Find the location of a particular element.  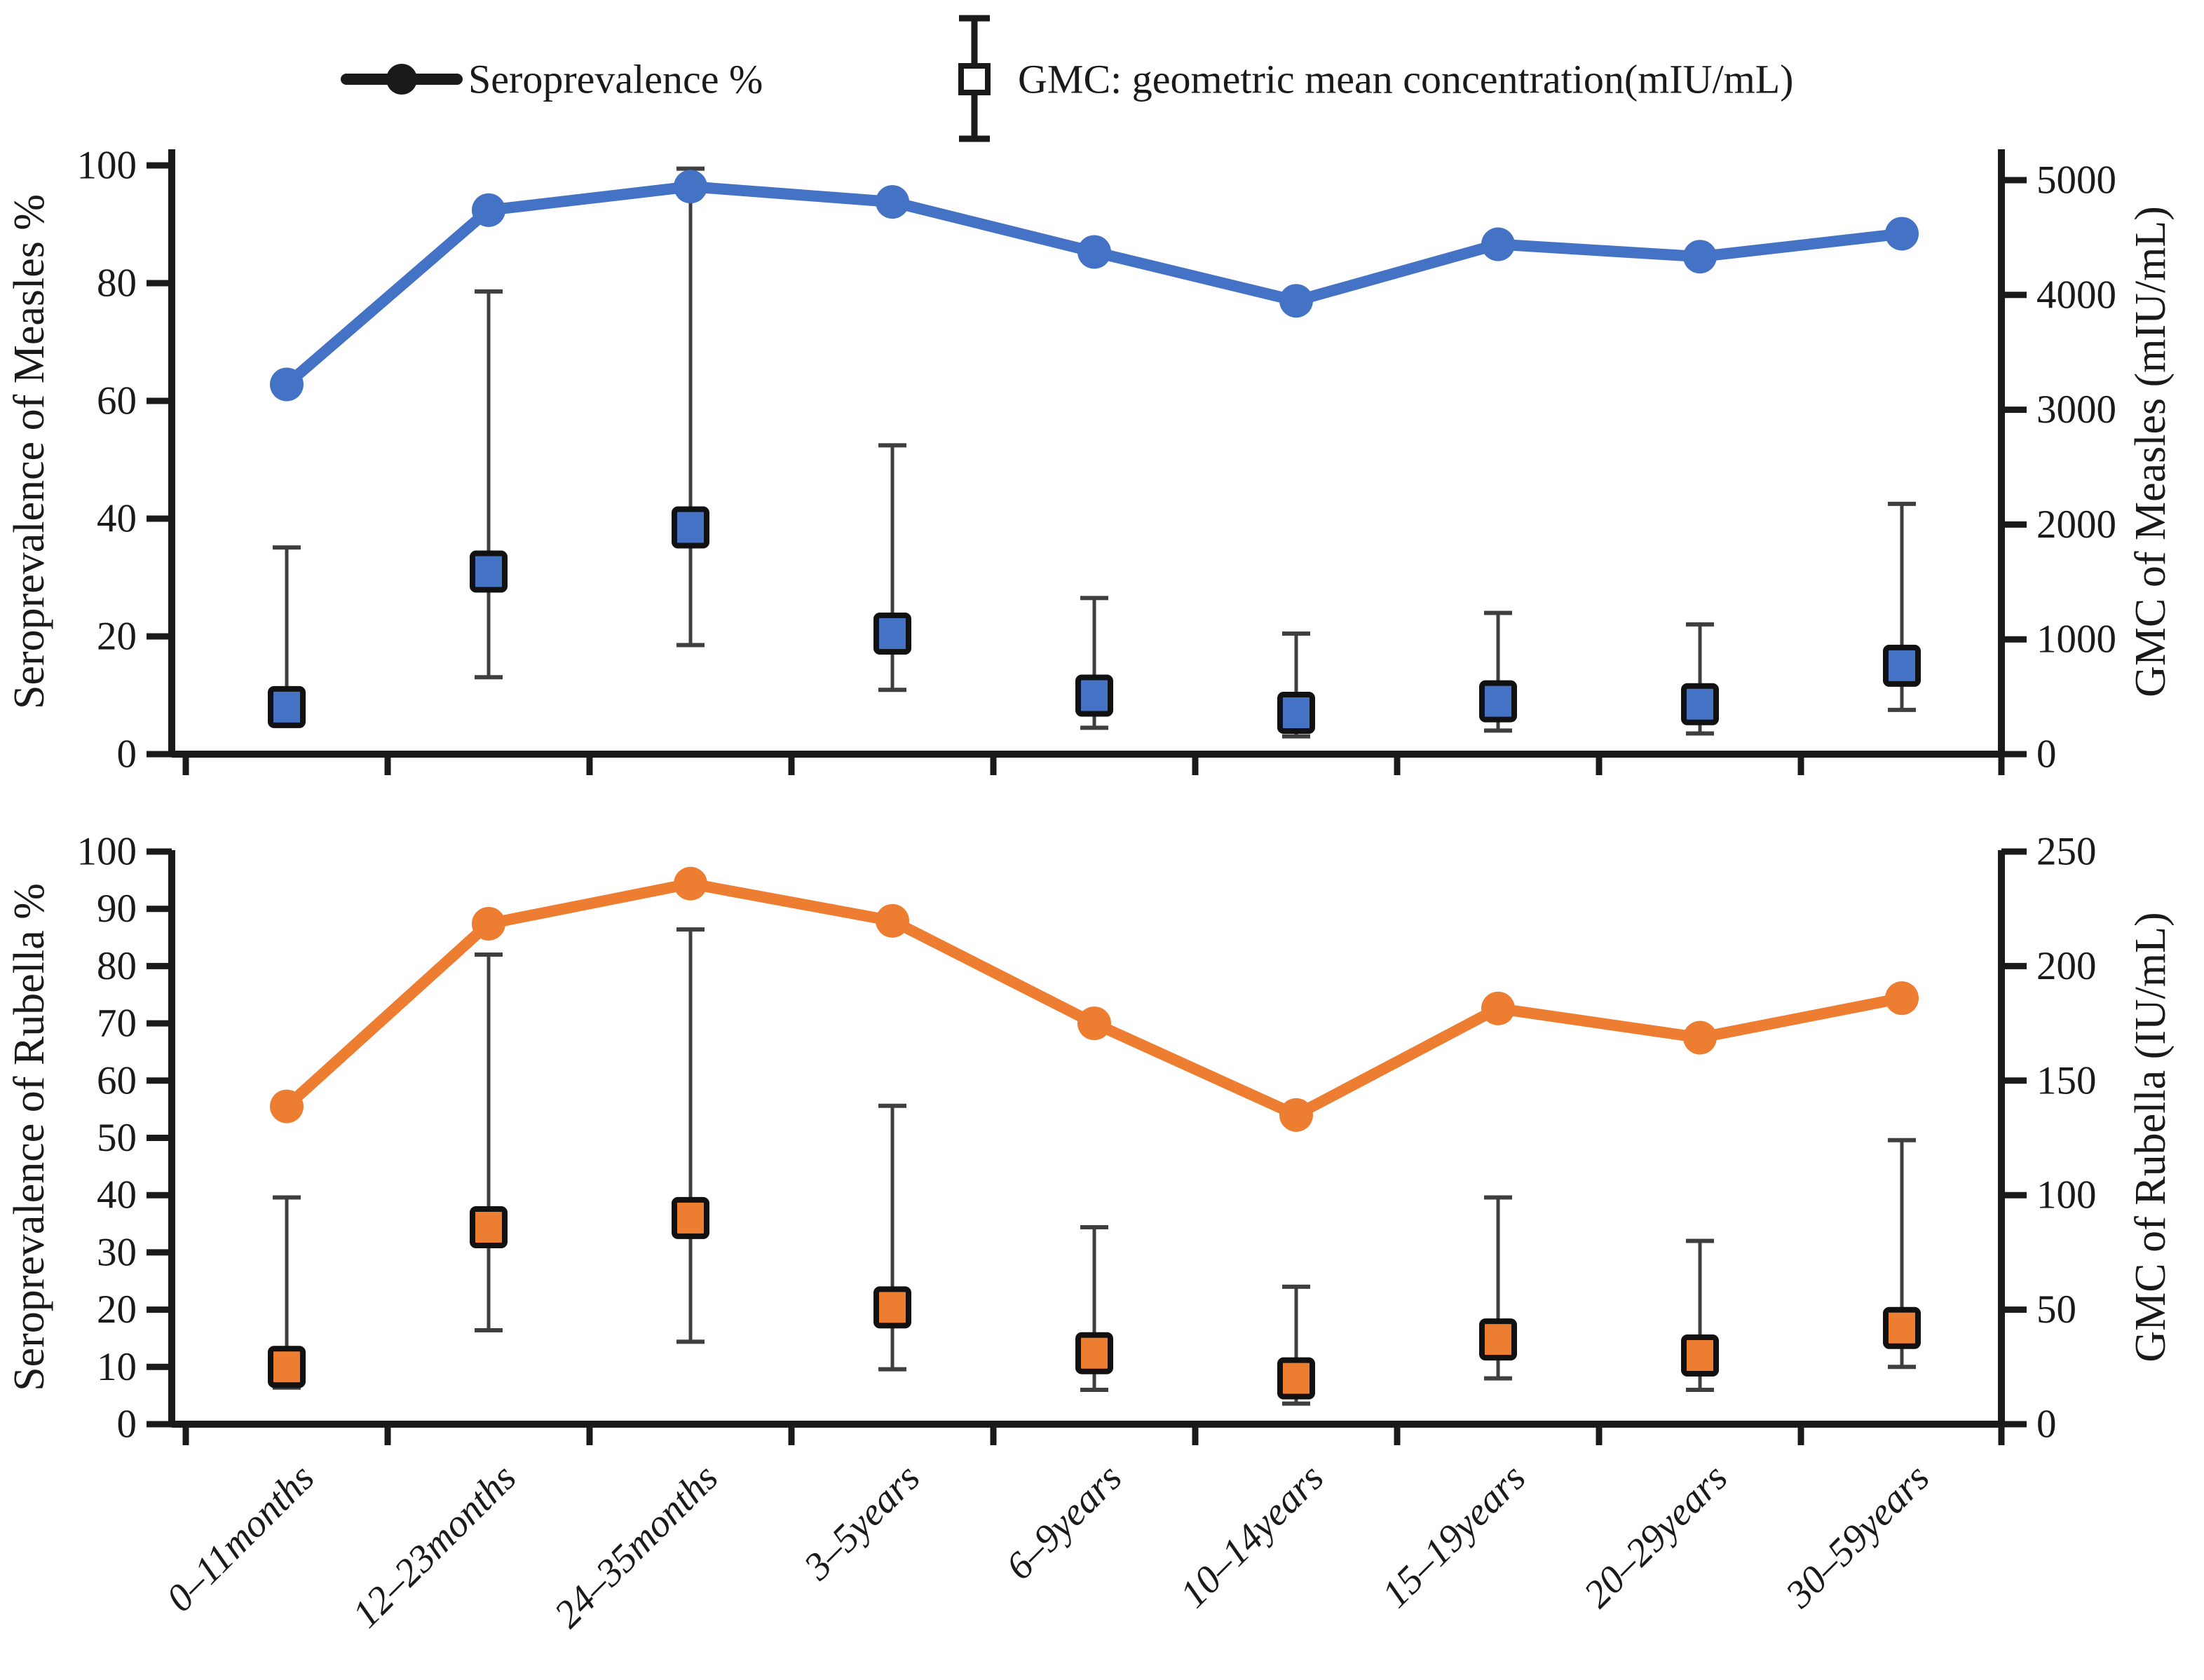

right-axis-tick-label: 250 is located at coordinates (2066, 852).